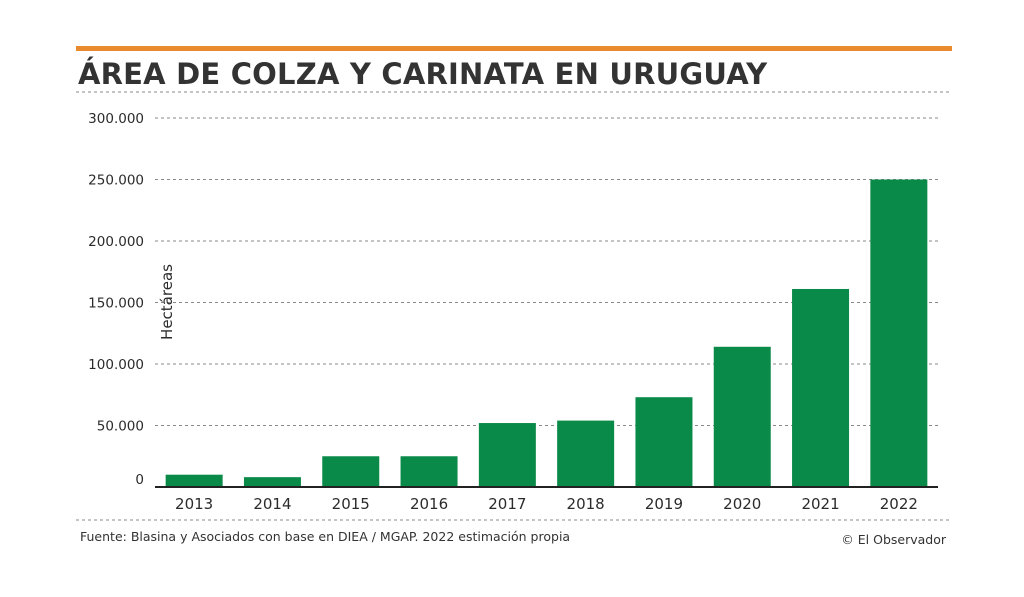 This screenshot has height=597, width=1024. Describe the element at coordinates (116, 181) in the screenshot. I see `y-tick-label: 250.000` at that location.